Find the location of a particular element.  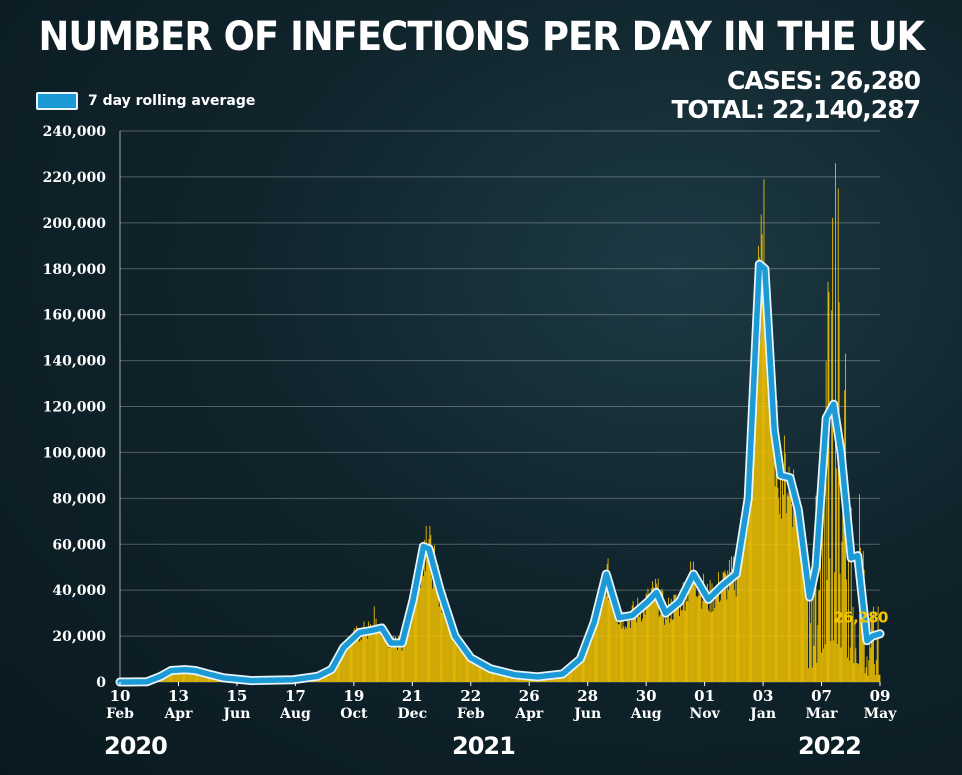

legend-swatch is located at coordinates (57, 101).